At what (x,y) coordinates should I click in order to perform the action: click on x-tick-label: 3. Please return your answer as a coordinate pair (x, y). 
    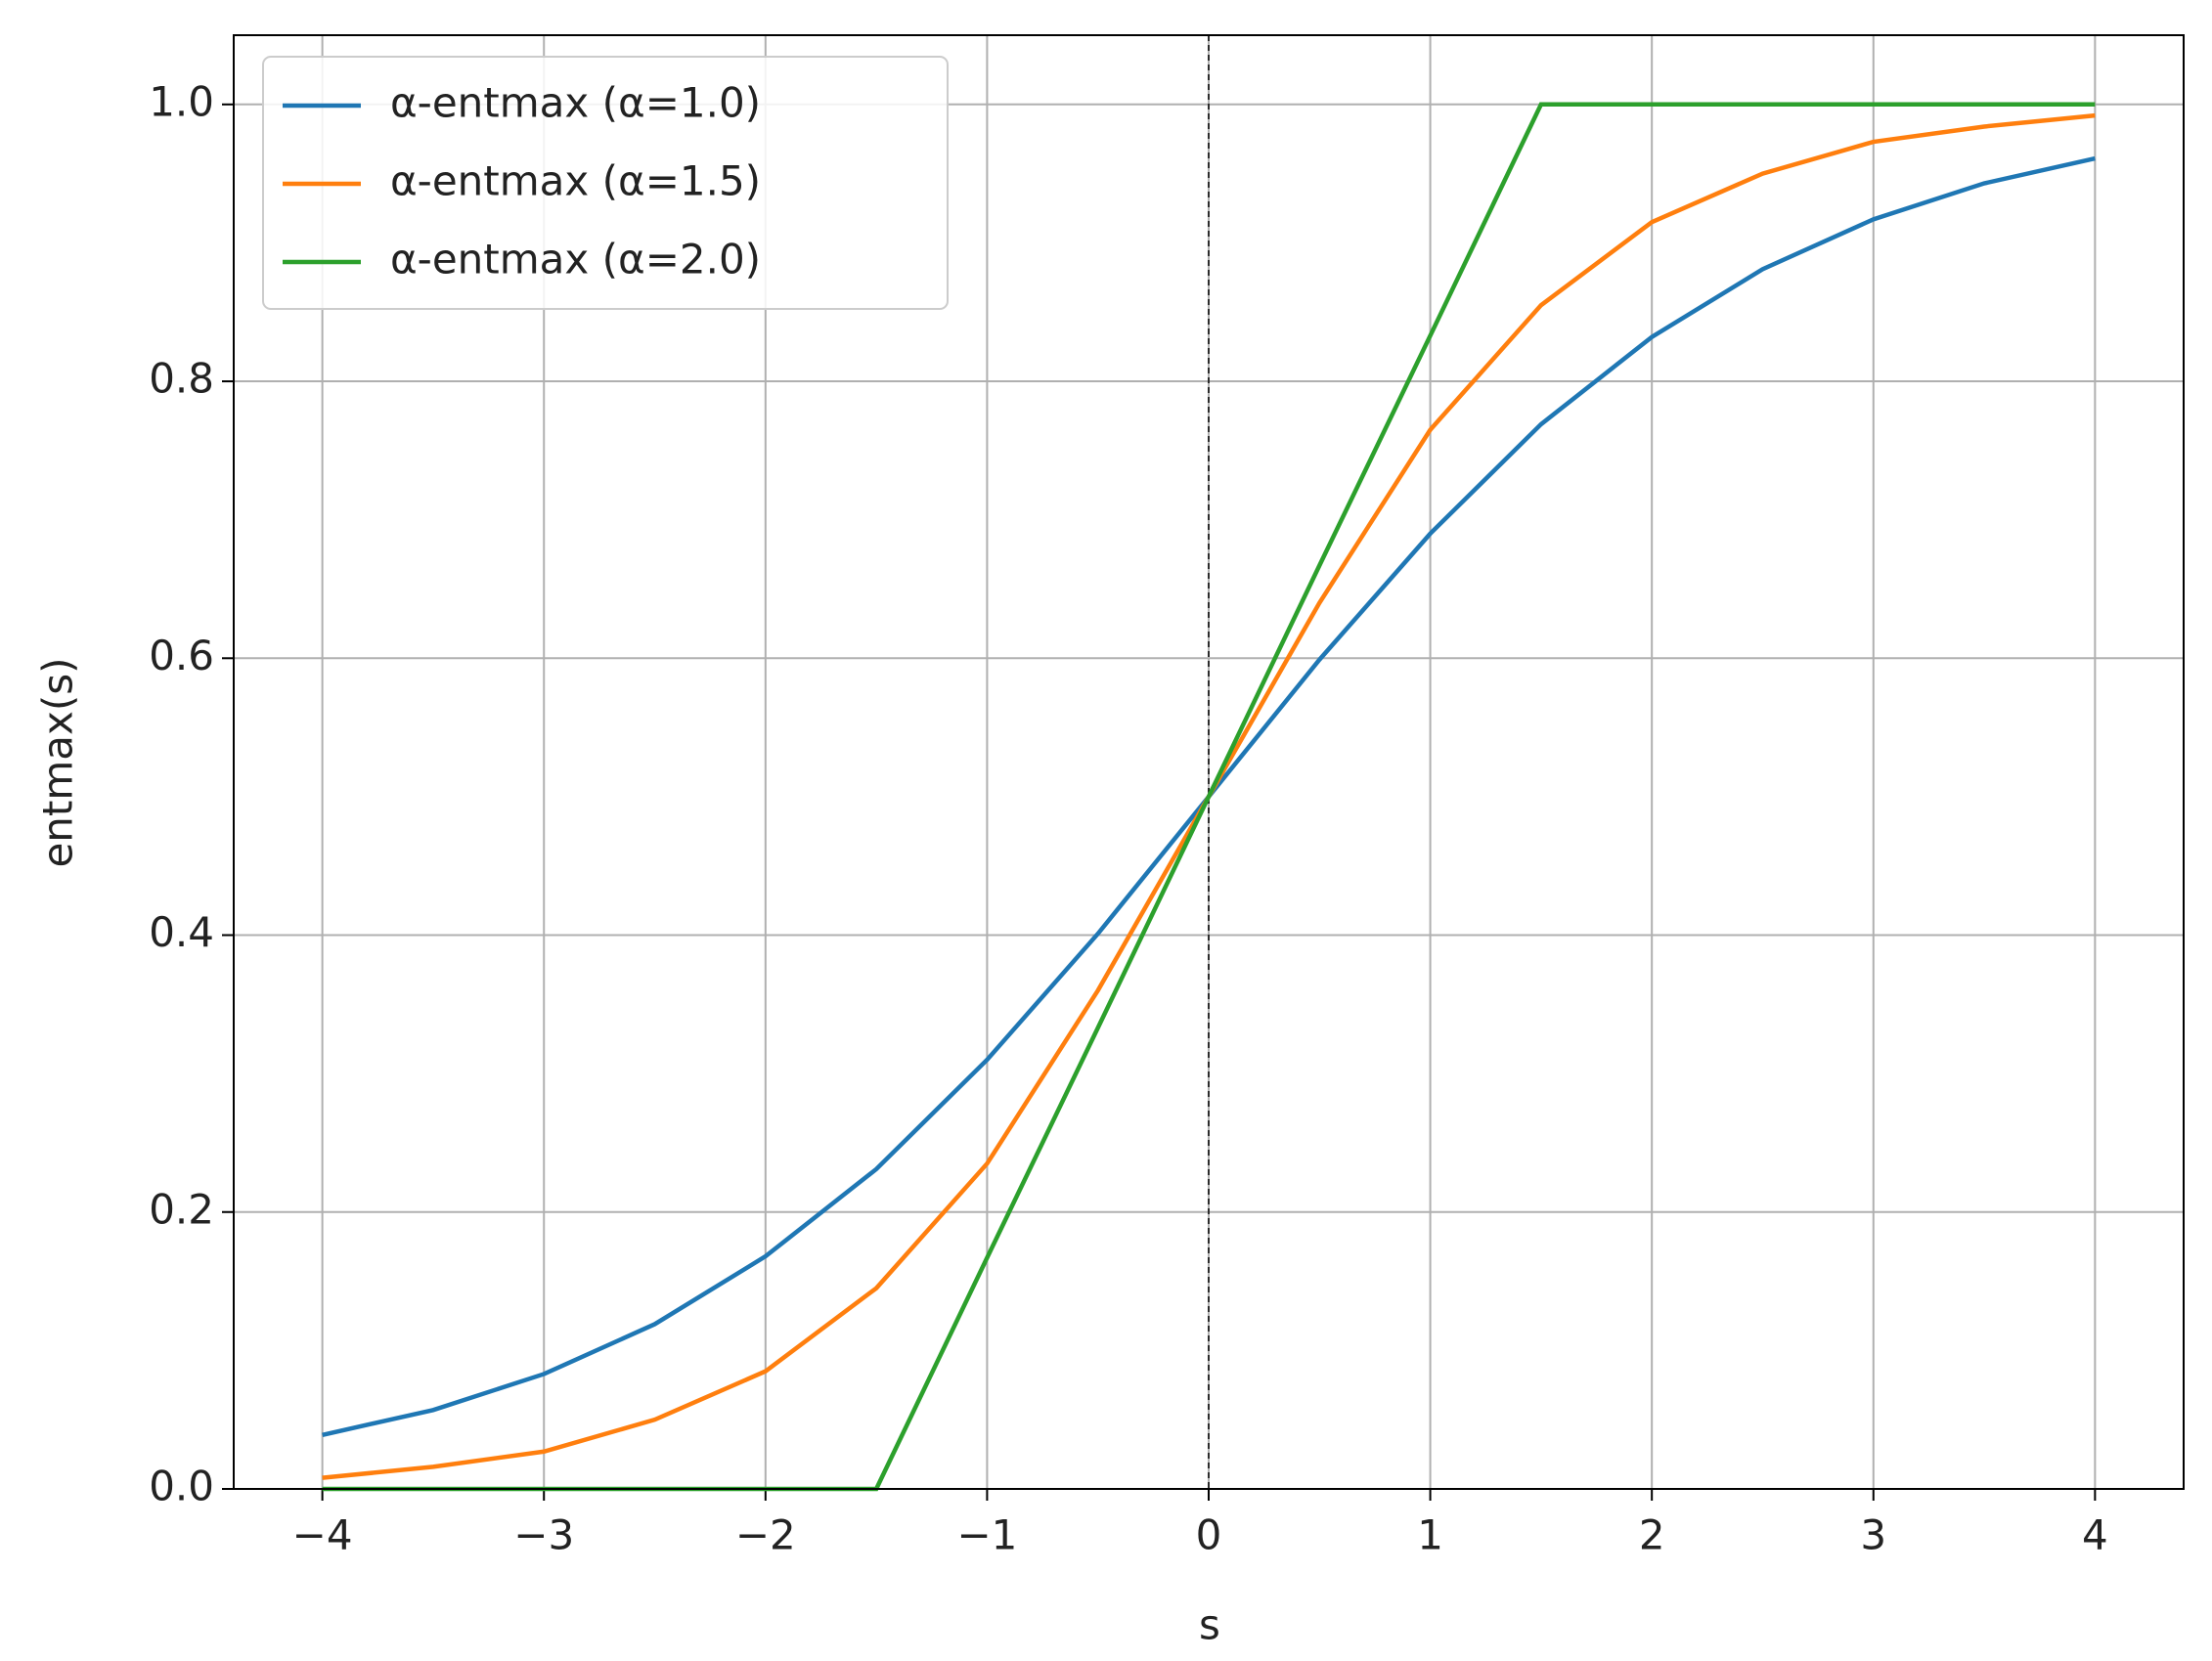
    Looking at the image, I should click on (1873, 1535).